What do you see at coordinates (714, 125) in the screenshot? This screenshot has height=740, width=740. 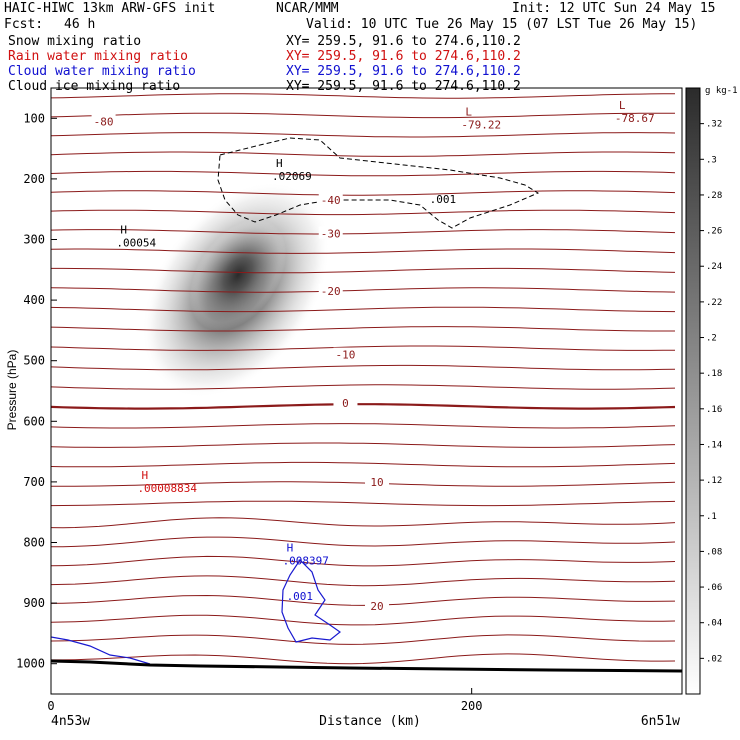 I see `colorbar-tick-label: .32` at bounding box center [714, 125].